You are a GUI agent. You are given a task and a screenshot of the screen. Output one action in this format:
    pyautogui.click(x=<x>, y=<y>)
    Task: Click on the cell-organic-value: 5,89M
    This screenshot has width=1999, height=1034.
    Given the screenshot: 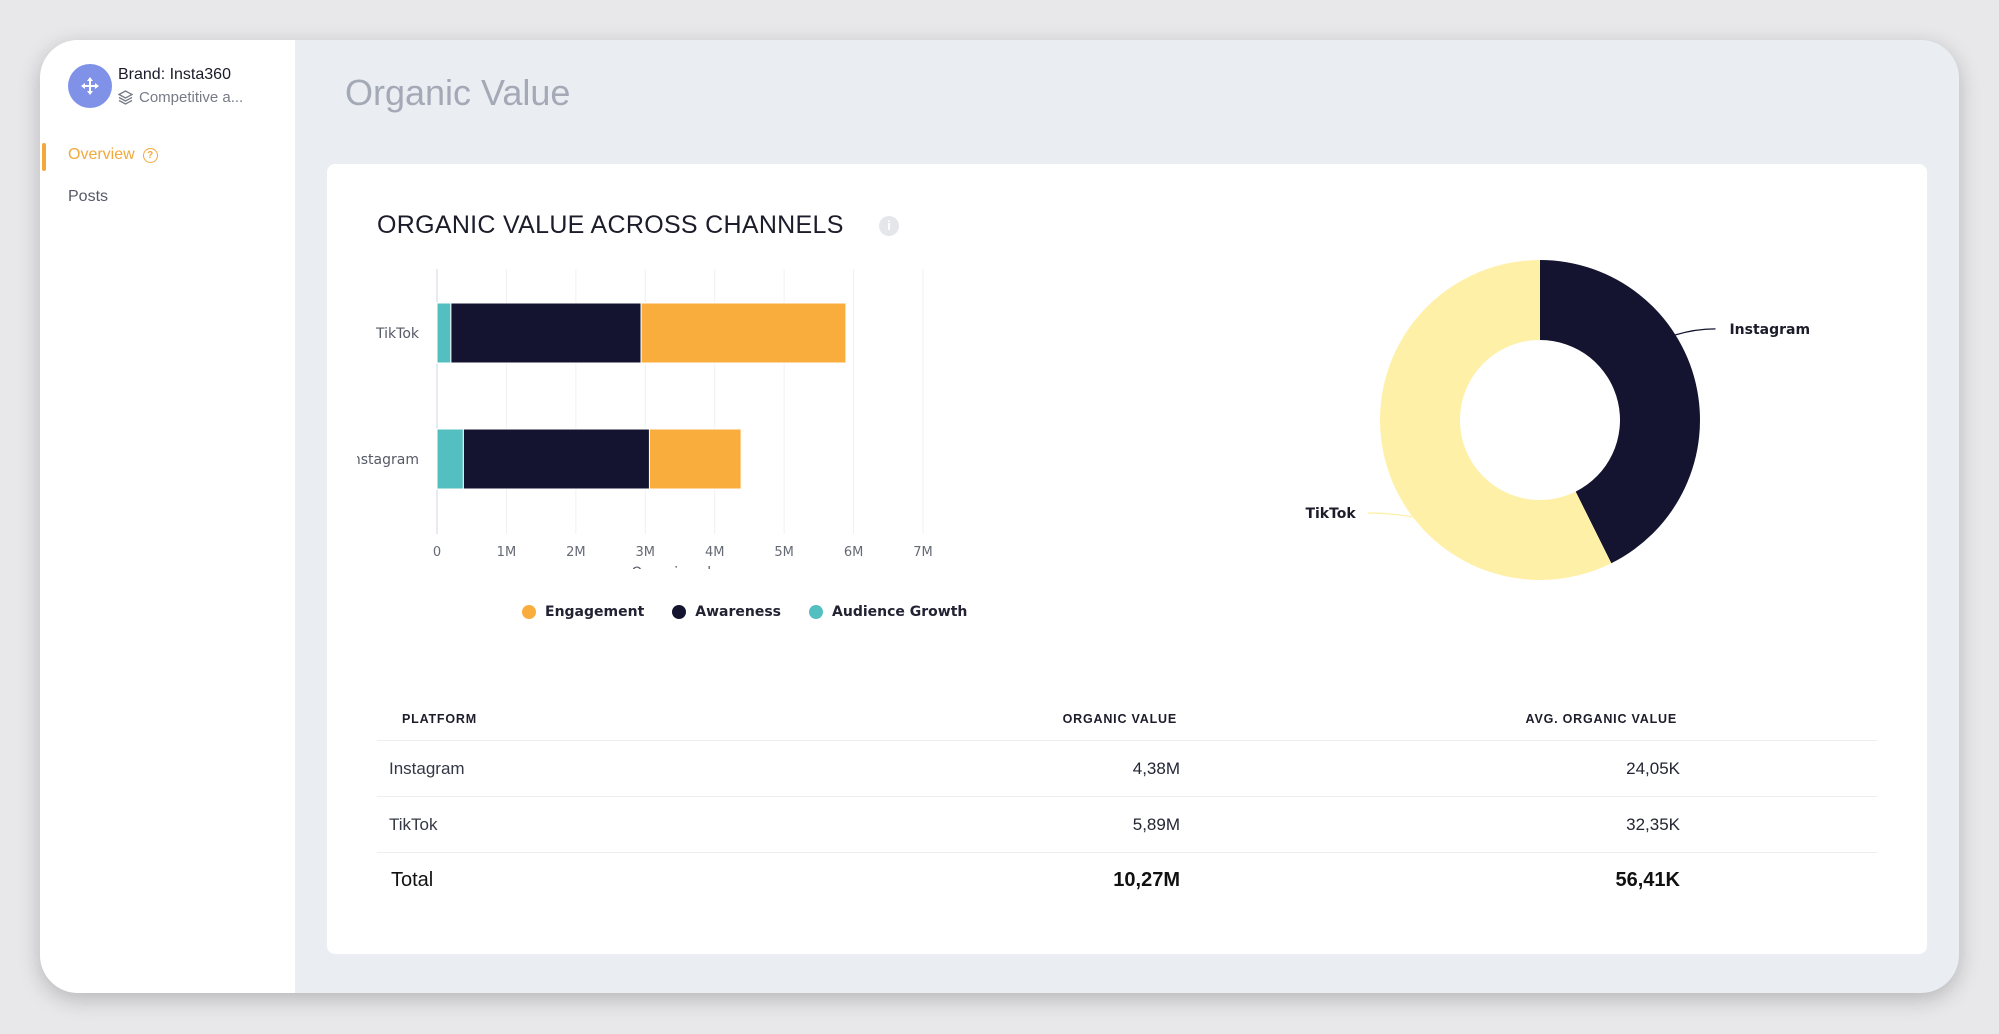 What is the action you would take?
    pyautogui.click(x=1156, y=824)
    